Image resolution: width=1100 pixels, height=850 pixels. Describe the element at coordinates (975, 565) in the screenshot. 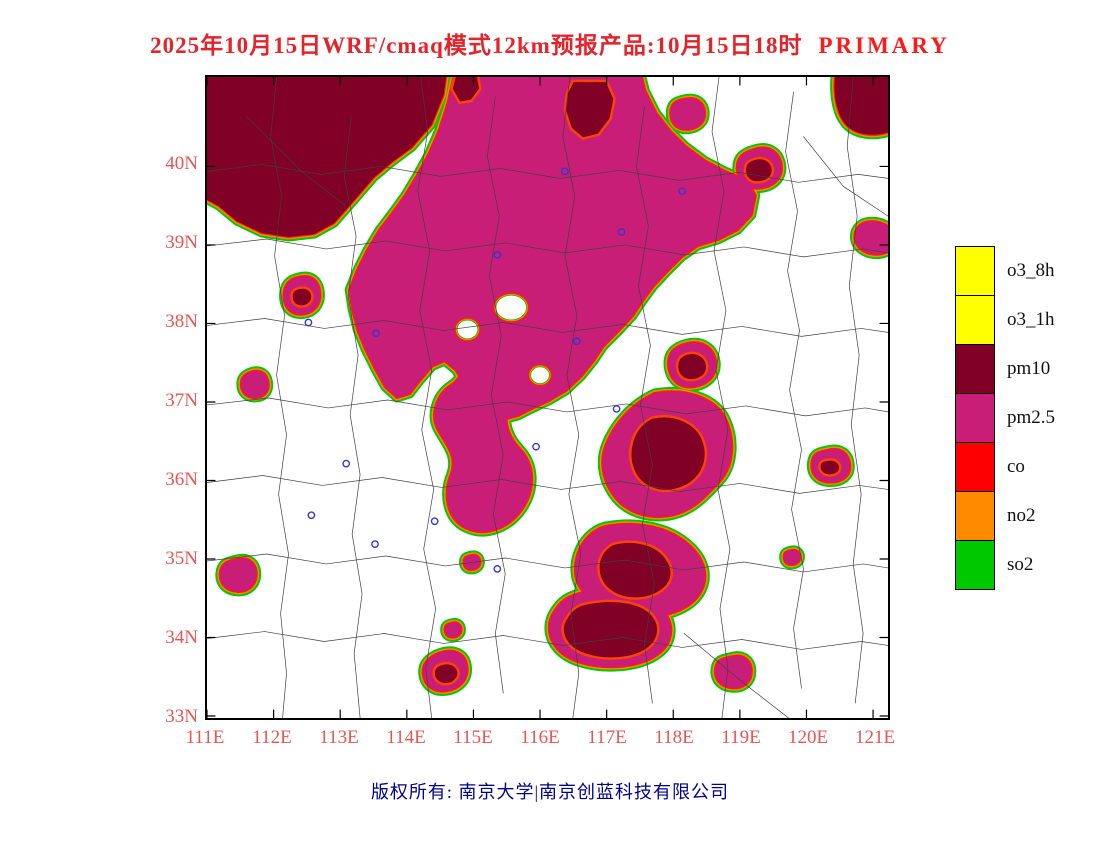

I see `legend-swatch-so2` at that location.